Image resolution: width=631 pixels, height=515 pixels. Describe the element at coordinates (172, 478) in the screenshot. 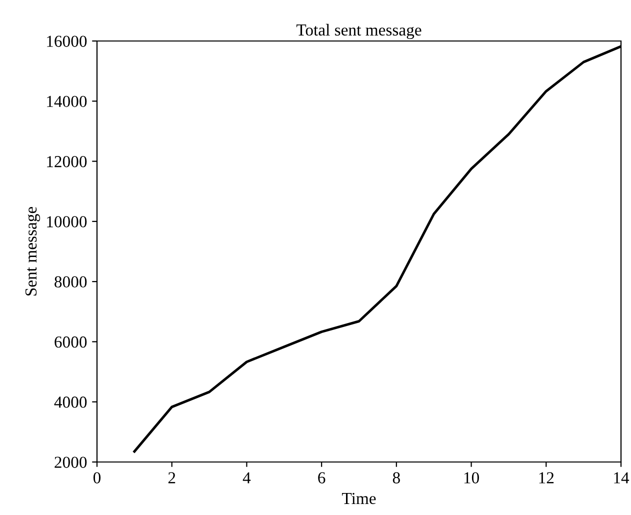

I see `x-tick-label: 2` at that location.